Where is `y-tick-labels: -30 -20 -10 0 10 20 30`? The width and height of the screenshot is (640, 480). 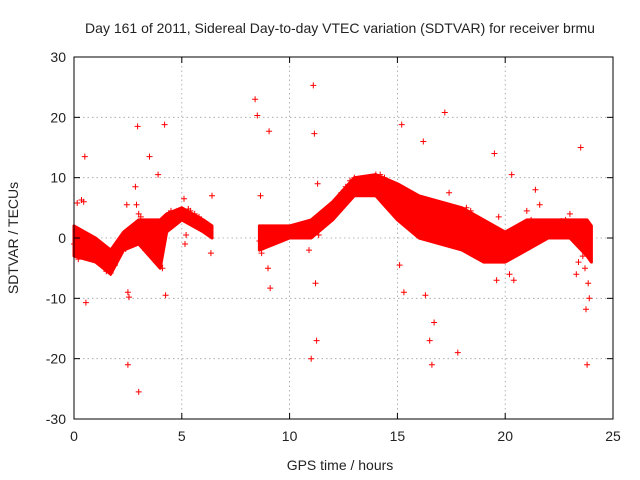
y-tick-labels: -30 -20 -10 0 10 20 30 is located at coordinates (56, 238).